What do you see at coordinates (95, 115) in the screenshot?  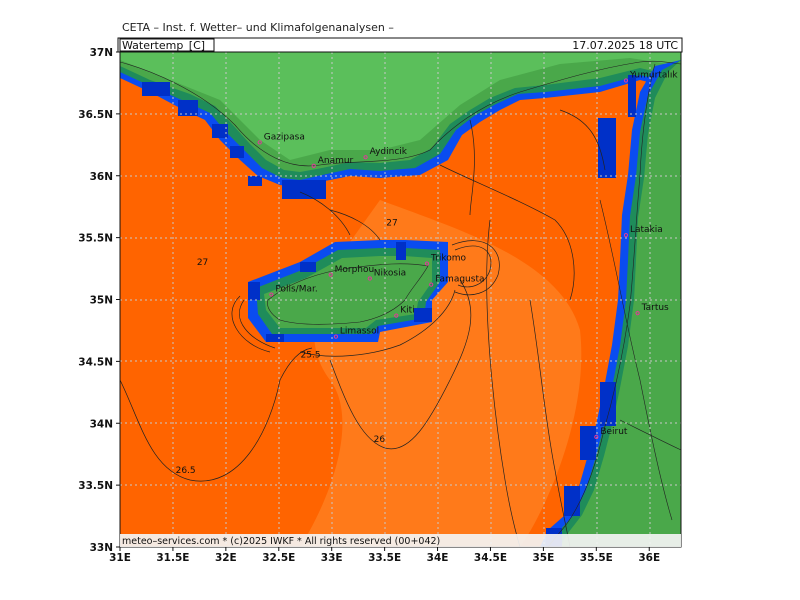 I see `y-tick-label: 36.5N` at bounding box center [95, 115].